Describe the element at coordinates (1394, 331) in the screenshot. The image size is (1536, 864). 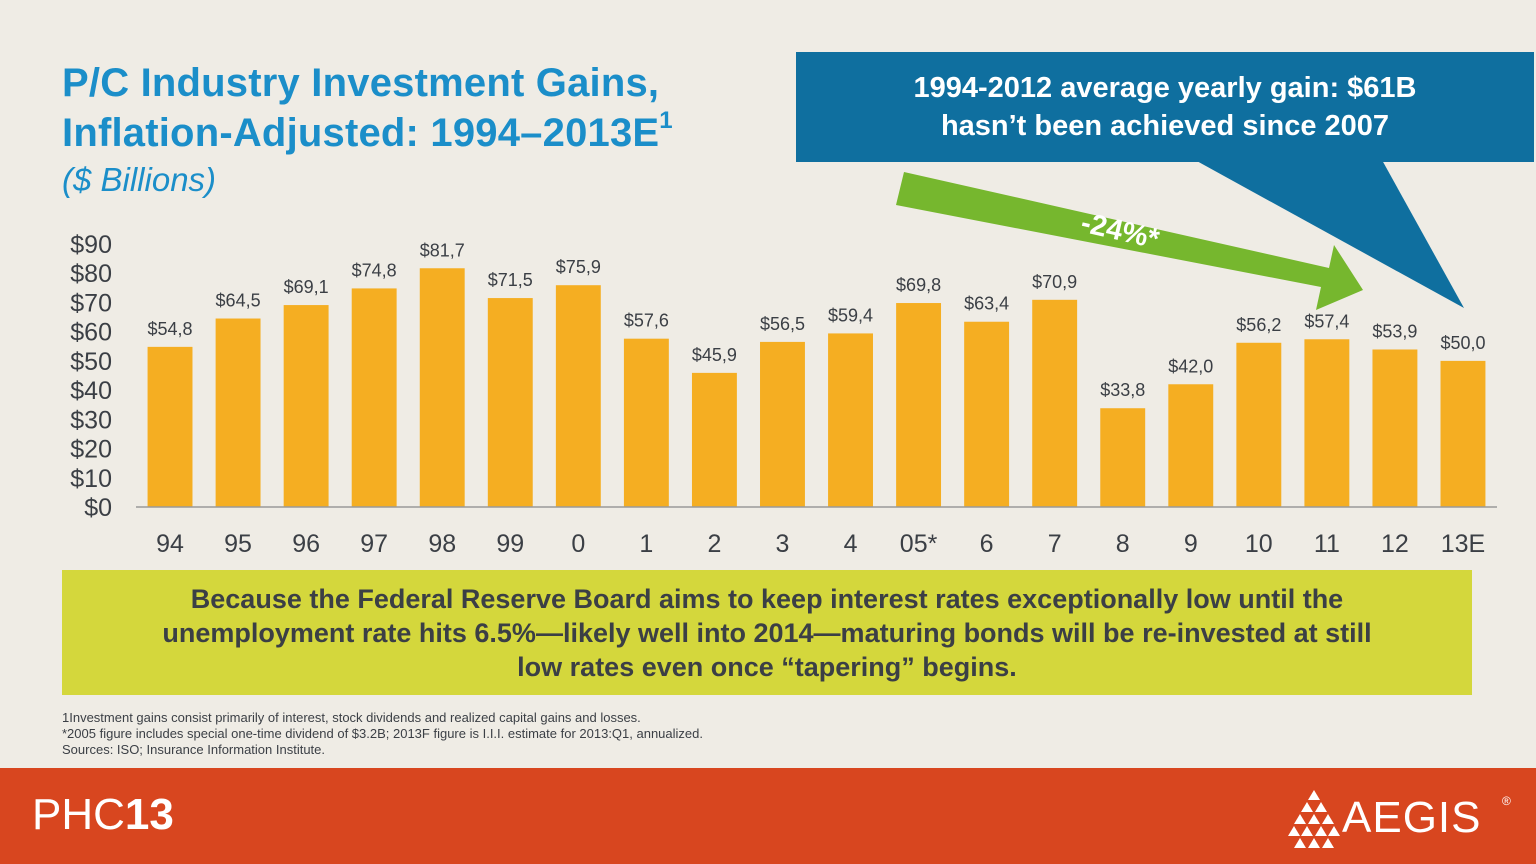
I see `data-label: $53,9` at that location.